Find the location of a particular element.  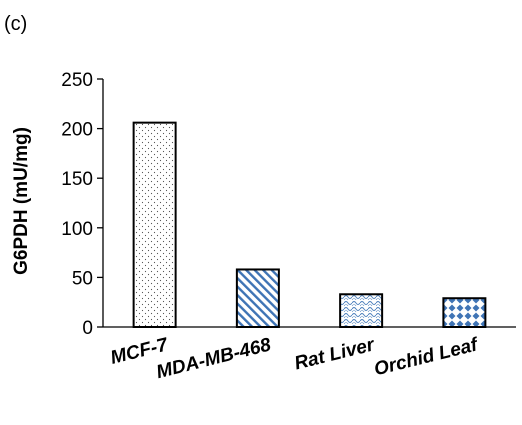

x-tick-label: Orchid Leaf is located at coordinates (426, 357).